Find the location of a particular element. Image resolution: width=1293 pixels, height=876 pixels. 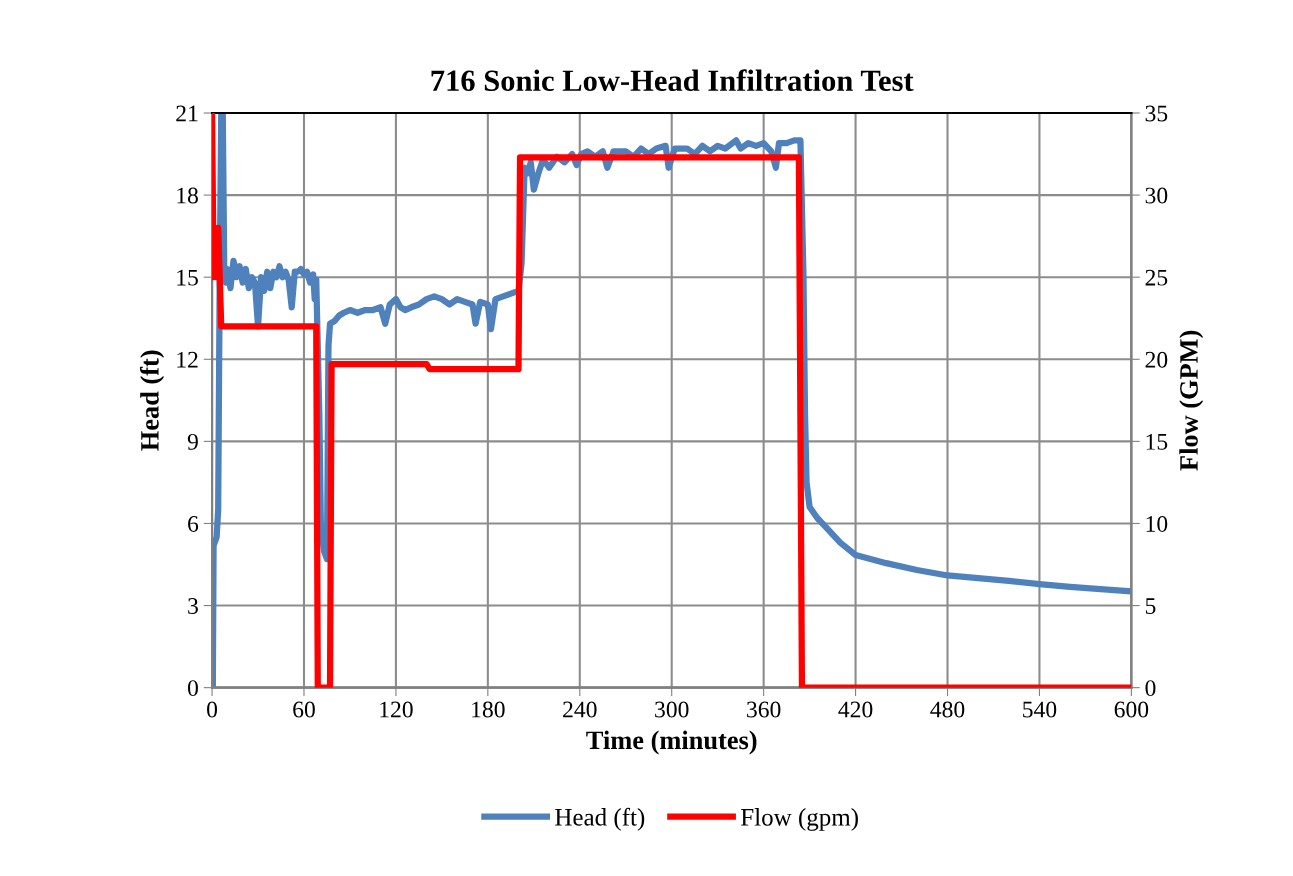

y2-tick-label: 35 is located at coordinates (1156, 113).